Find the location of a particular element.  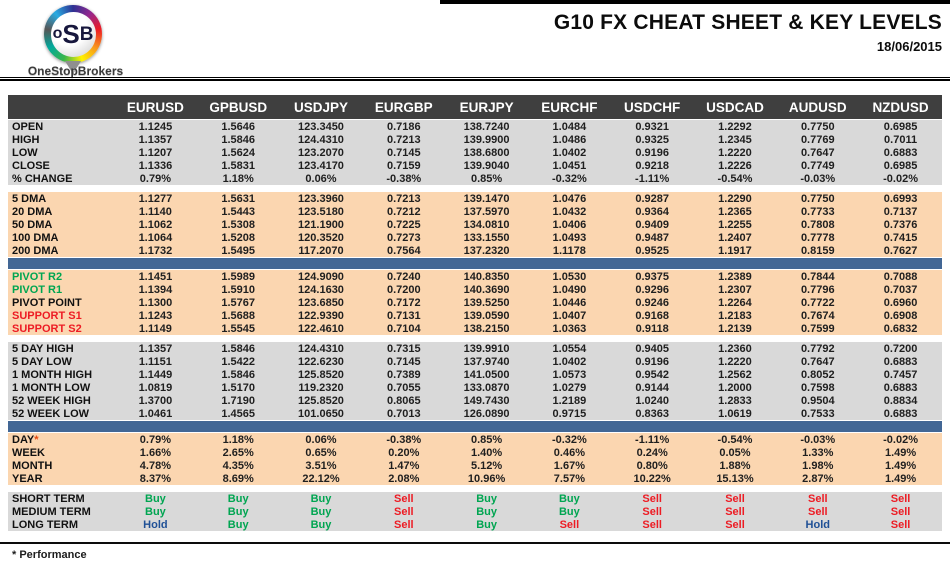

cell: 140.8350 is located at coordinates (486, 276).